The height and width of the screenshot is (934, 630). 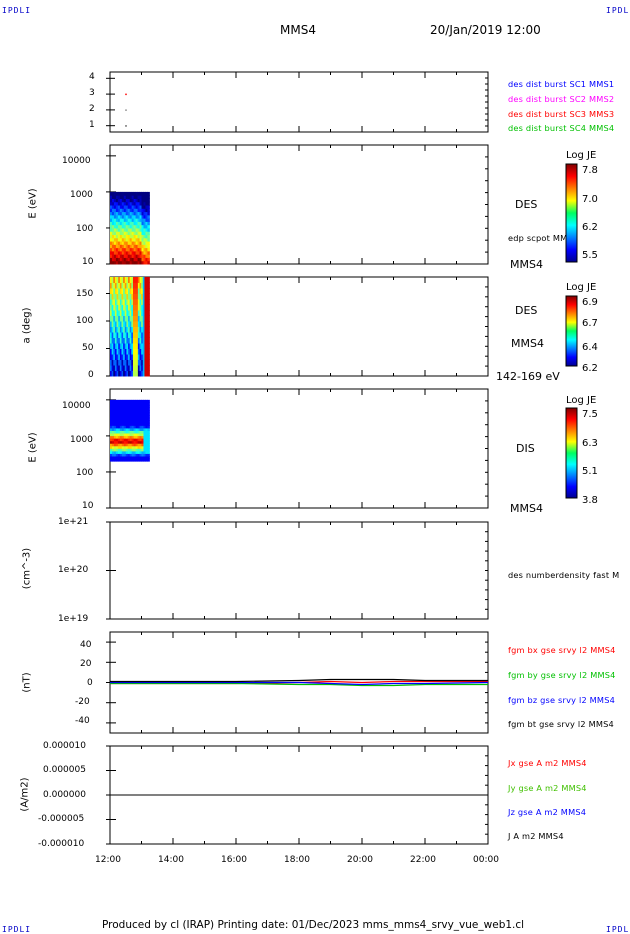 I want to click on p1-ytick-1: 1, so click(x=92, y=125).